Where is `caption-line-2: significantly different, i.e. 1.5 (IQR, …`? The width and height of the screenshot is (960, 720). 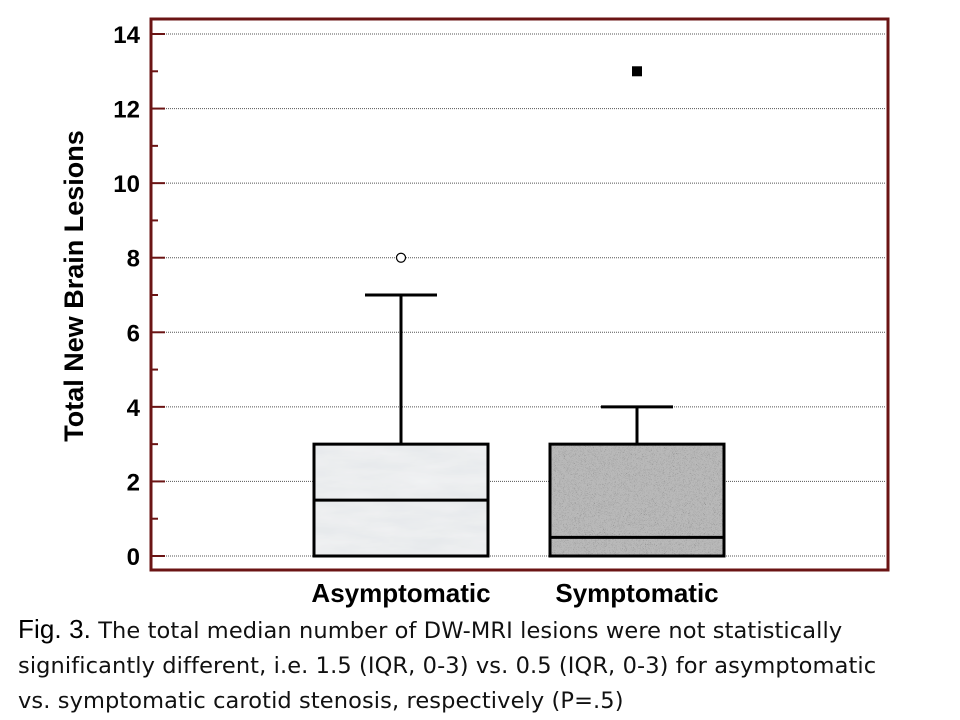
caption-line-2: significantly different, i.e. 1.5 (IQR, … is located at coordinates (447, 666).